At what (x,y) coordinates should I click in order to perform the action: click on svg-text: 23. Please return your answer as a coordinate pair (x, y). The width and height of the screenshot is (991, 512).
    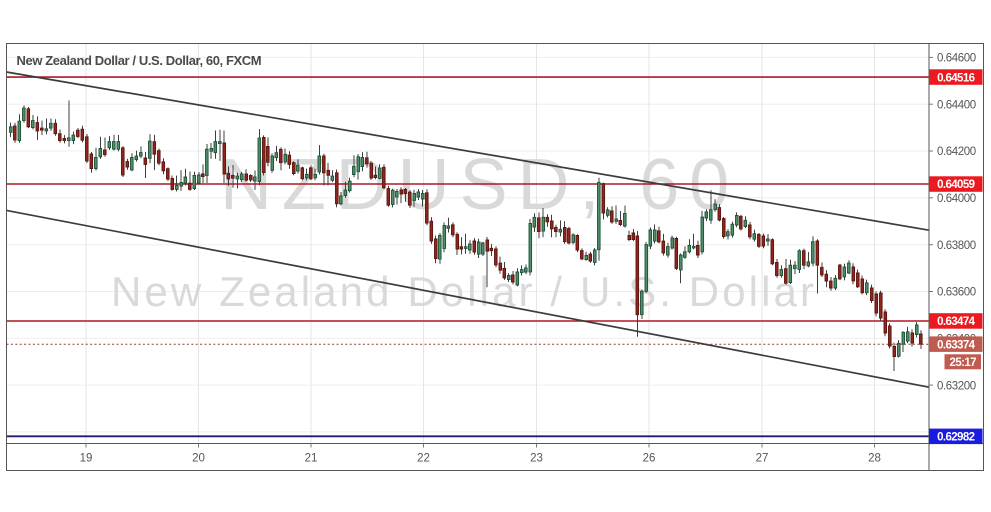
    Looking at the image, I should click on (536, 459).